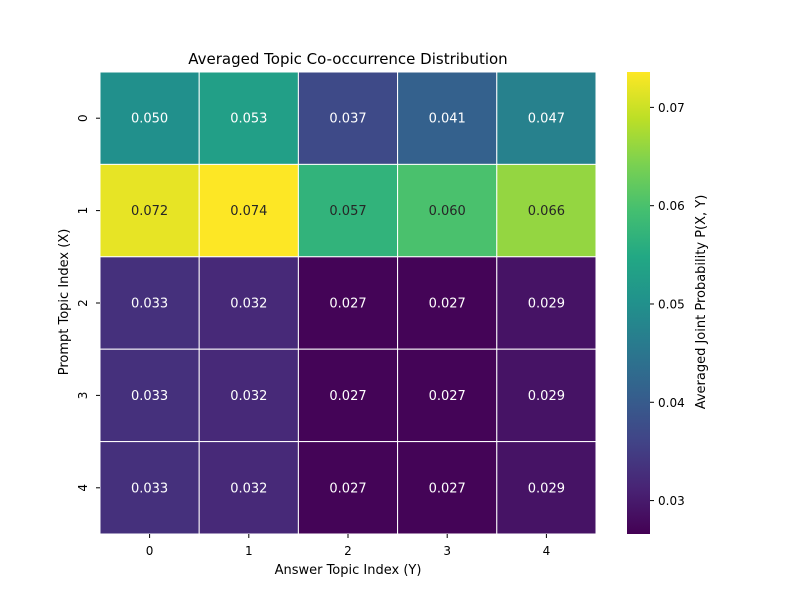 The height and width of the screenshot is (605, 800). What do you see at coordinates (656, 303) in the screenshot?
I see `colorbar: 0.03 0.04 0.05 0.06 0.07` at bounding box center [656, 303].